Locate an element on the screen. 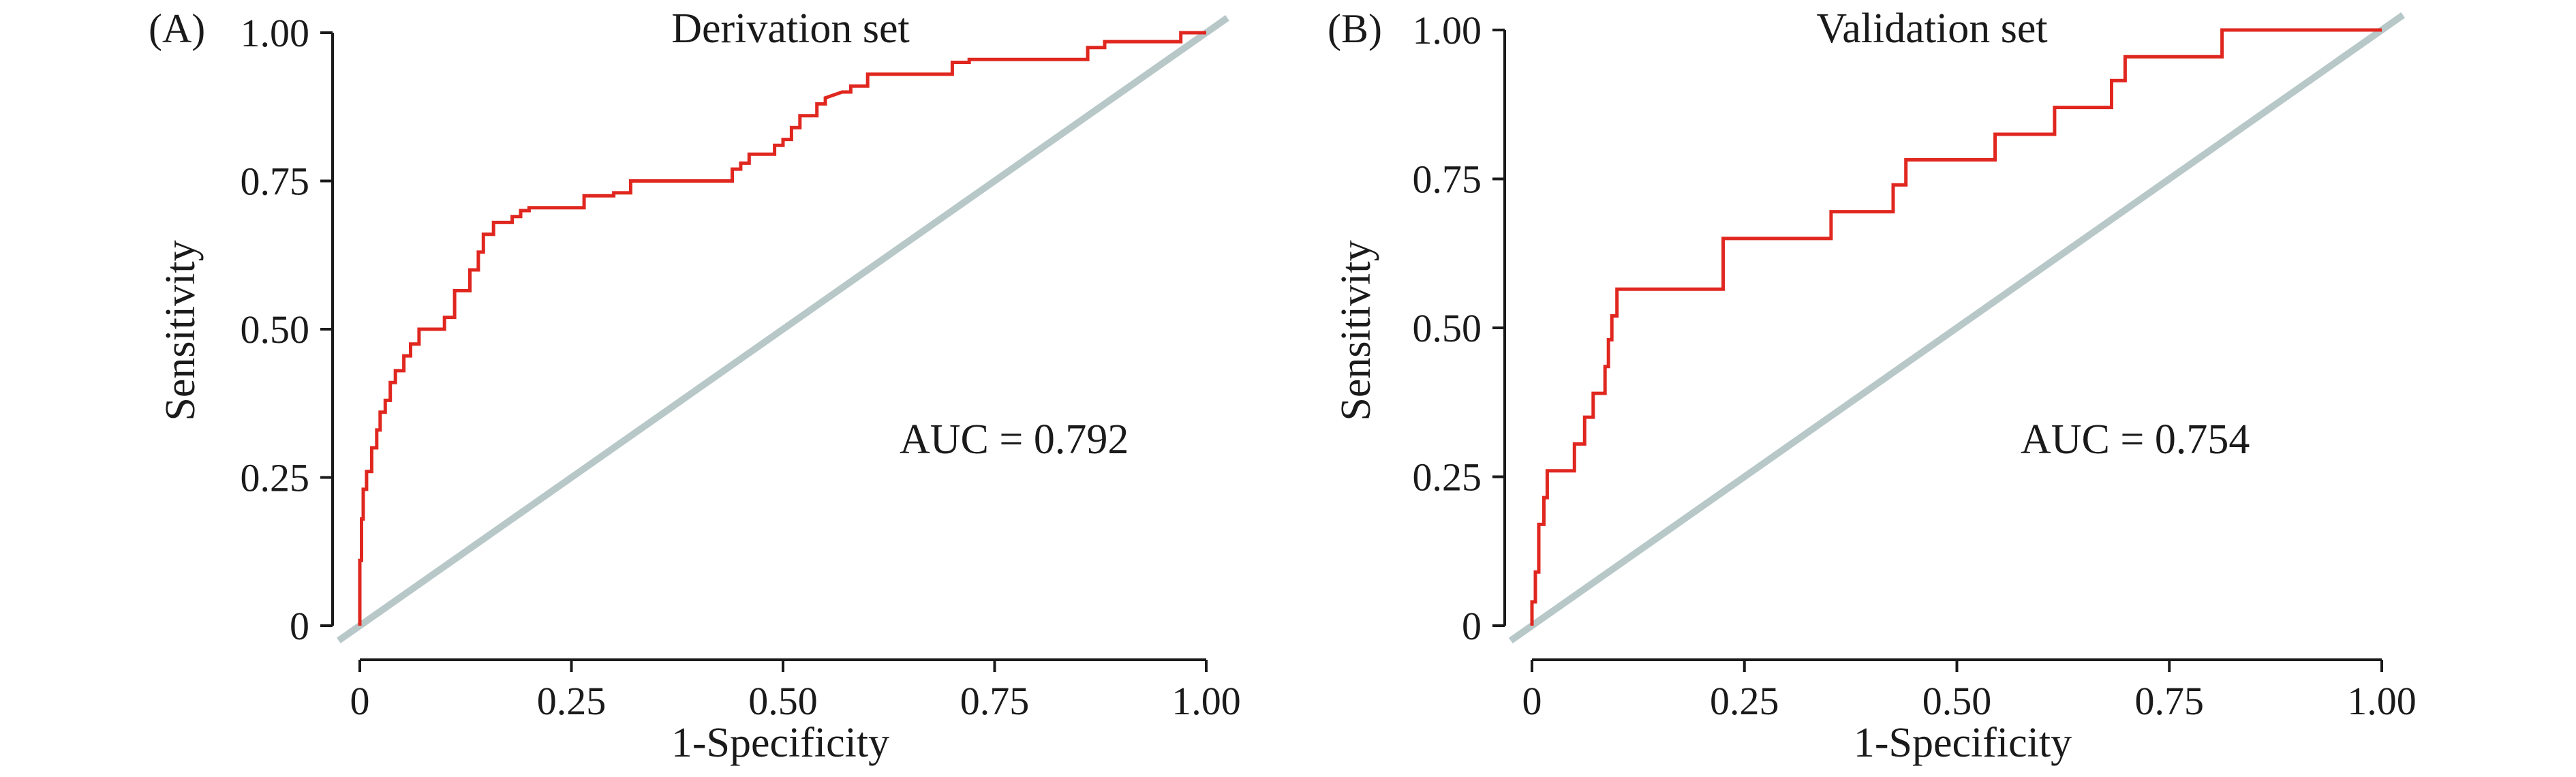 Image resolution: width=2576 pixels, height=777 pixels. panel-label: (A) is located at coordinates (177, 28).